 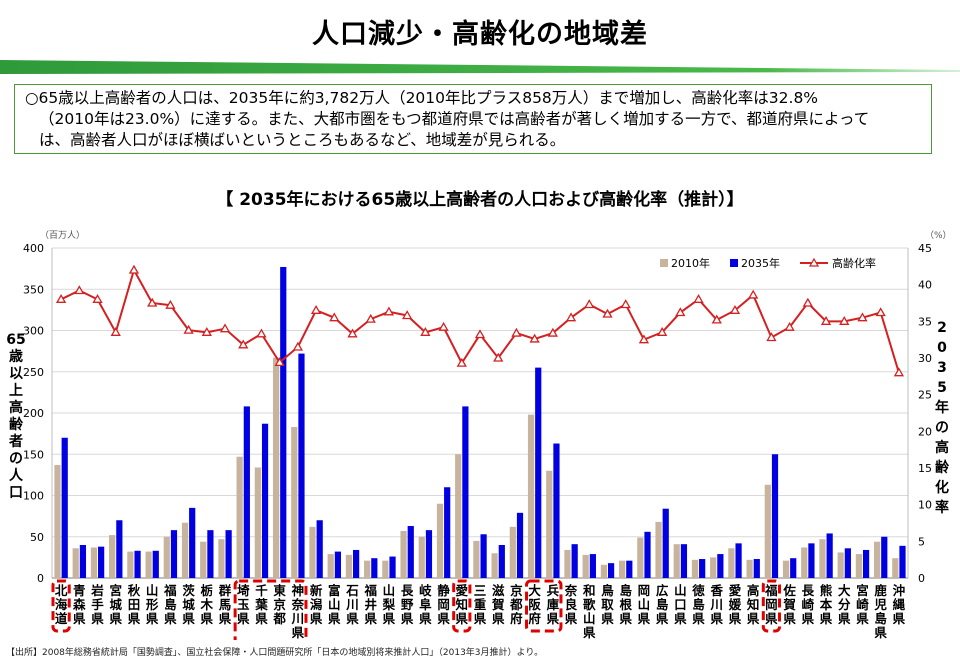 What do you see at coordinates (942, 487) in the screenshot?
I see `y-right-title-char: 化` at bounding box center [942, 487].